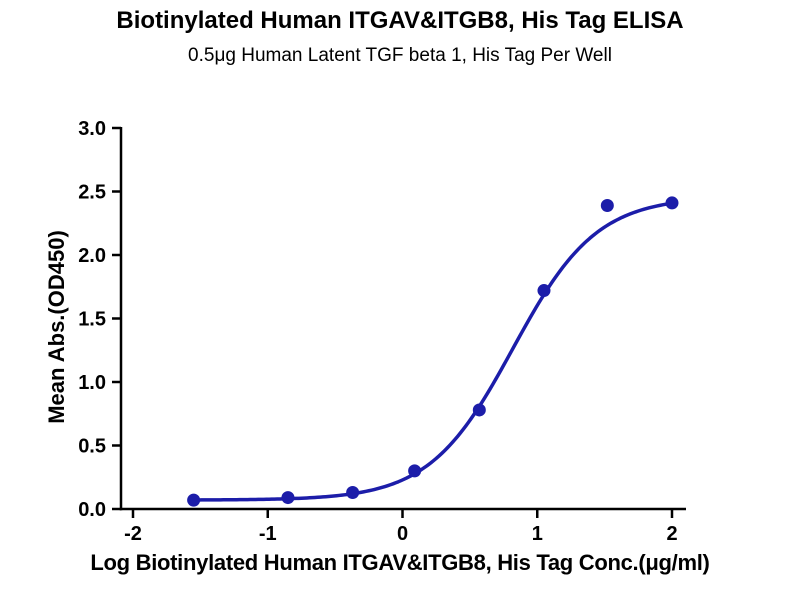 This screenshot has height=600, width=800. What do you see at coordinates (402, 534) in the screenshot?
I see `x-tick-label: 0` at bounding box center [402, 534].